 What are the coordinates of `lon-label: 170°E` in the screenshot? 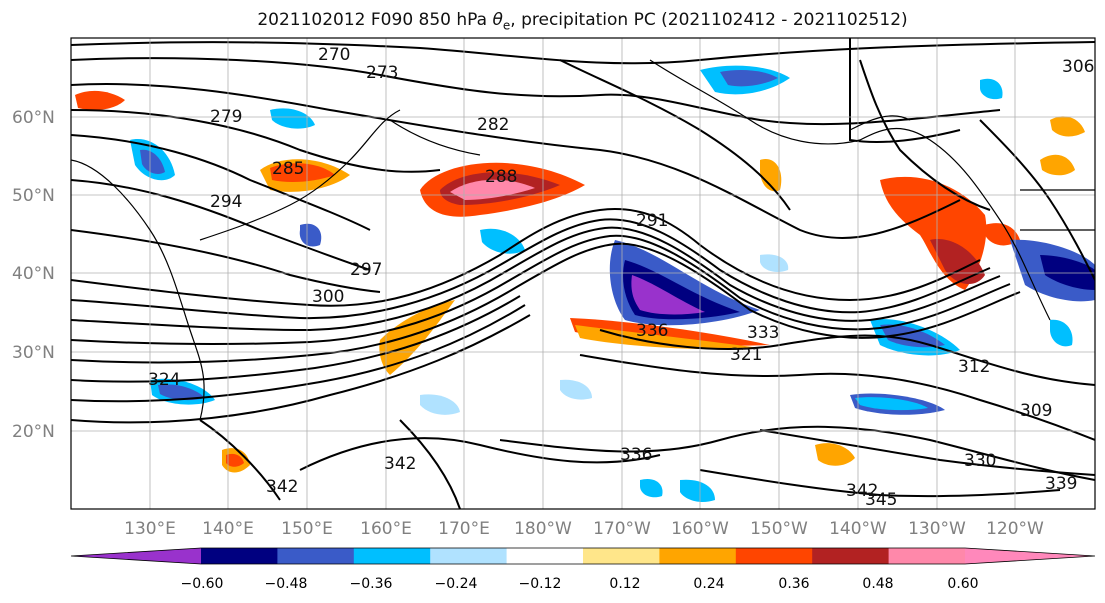 It's located at (464, 529).